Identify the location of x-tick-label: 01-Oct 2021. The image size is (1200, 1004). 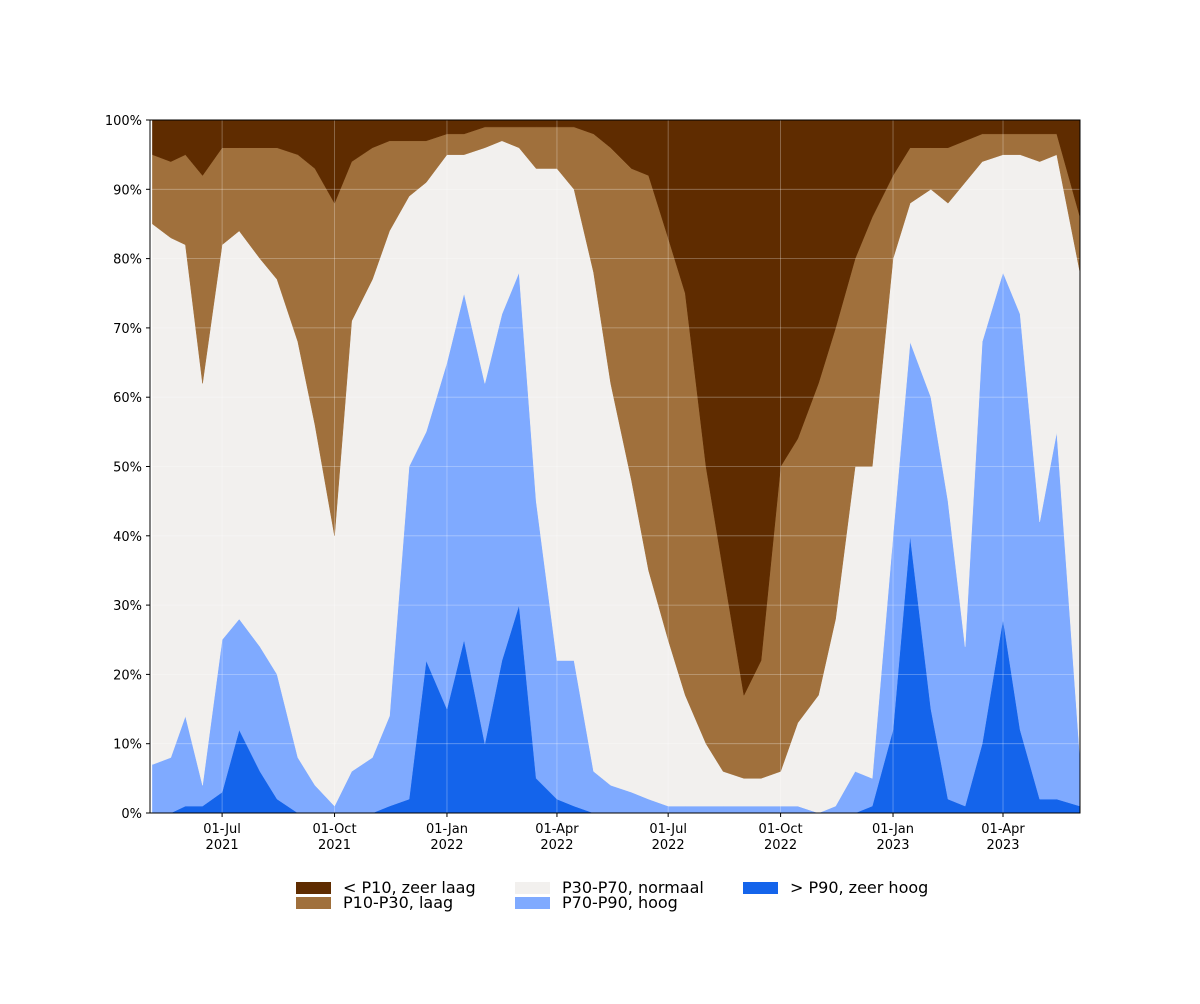
(334, 837).